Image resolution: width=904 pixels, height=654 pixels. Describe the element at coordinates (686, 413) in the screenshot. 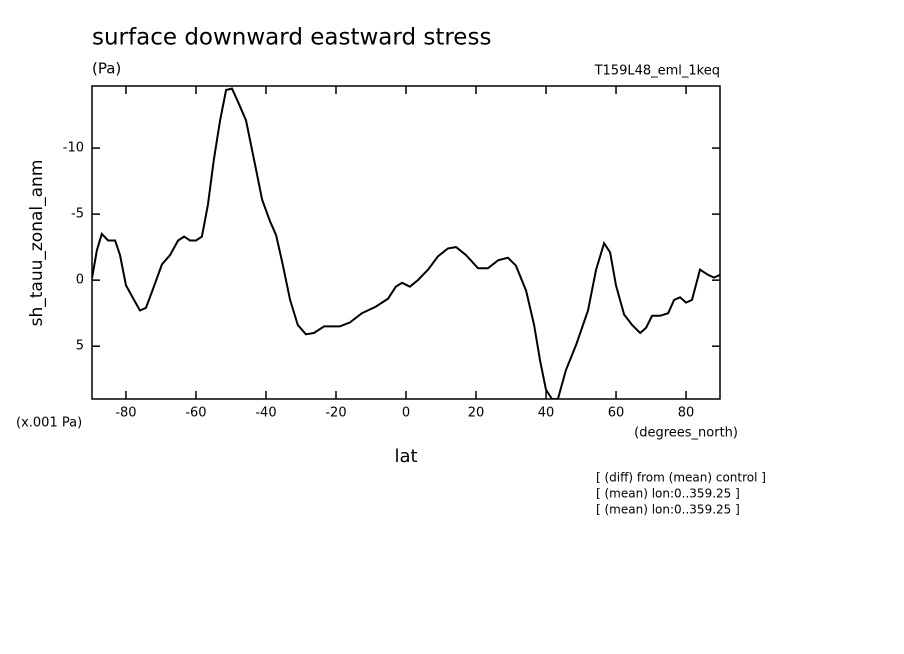

I see `x-tick-label: 80` at that location.